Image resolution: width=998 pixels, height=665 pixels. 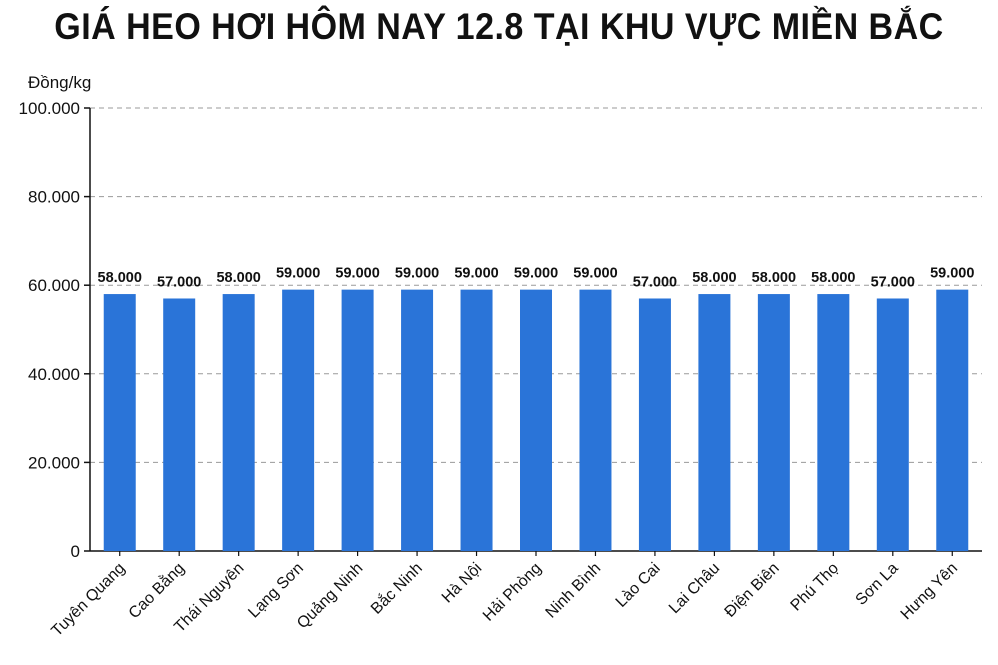 What do you see at coordinates (574, 591) in the screenshot?
I see `x-tick-label: Ninh Bình` at bounding box center [574, 591].